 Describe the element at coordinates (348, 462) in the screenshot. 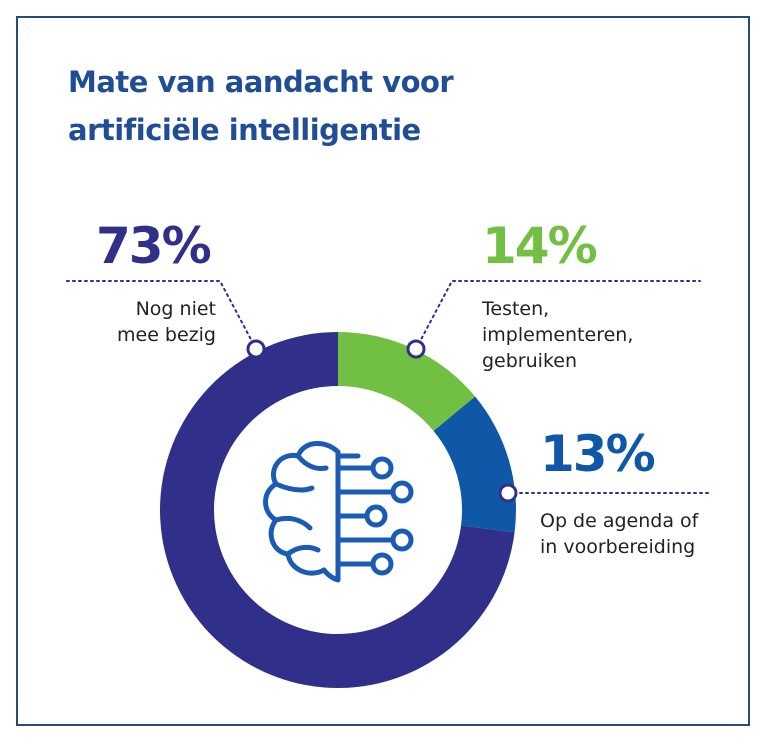

I see `circuit-trace` at that location.